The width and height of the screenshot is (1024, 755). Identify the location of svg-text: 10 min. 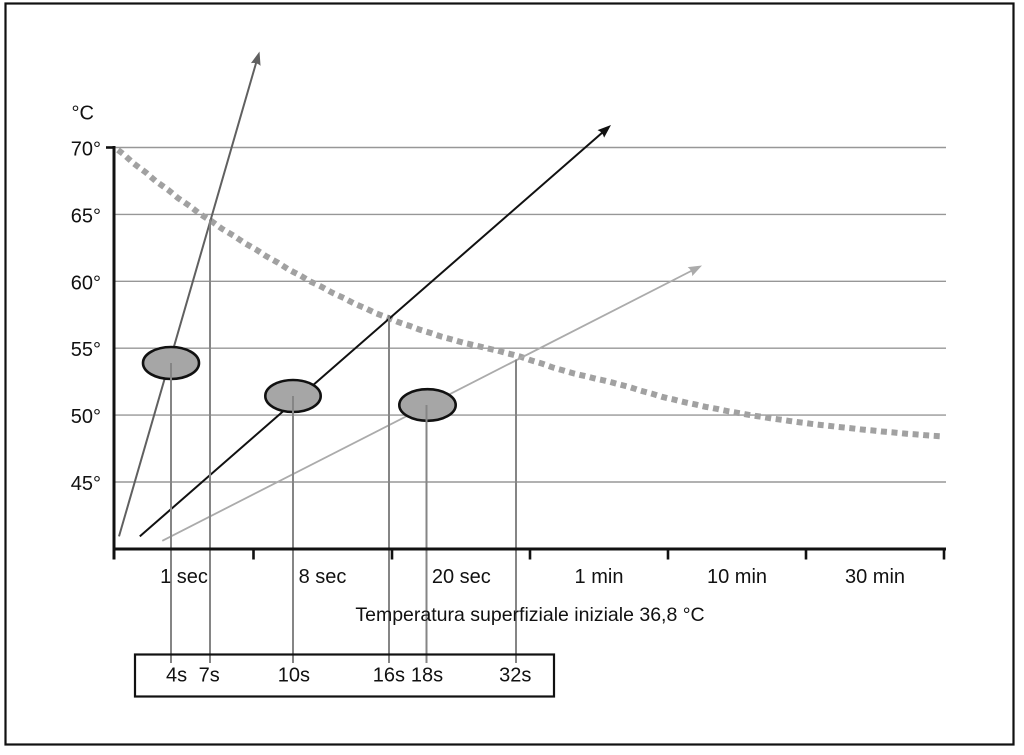
(737, 577).